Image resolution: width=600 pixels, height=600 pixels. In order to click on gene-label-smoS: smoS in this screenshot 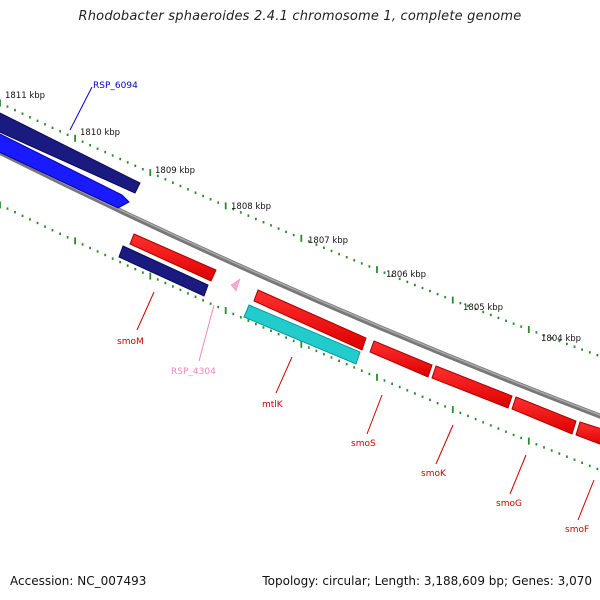, I will do `click(363, 444)`.